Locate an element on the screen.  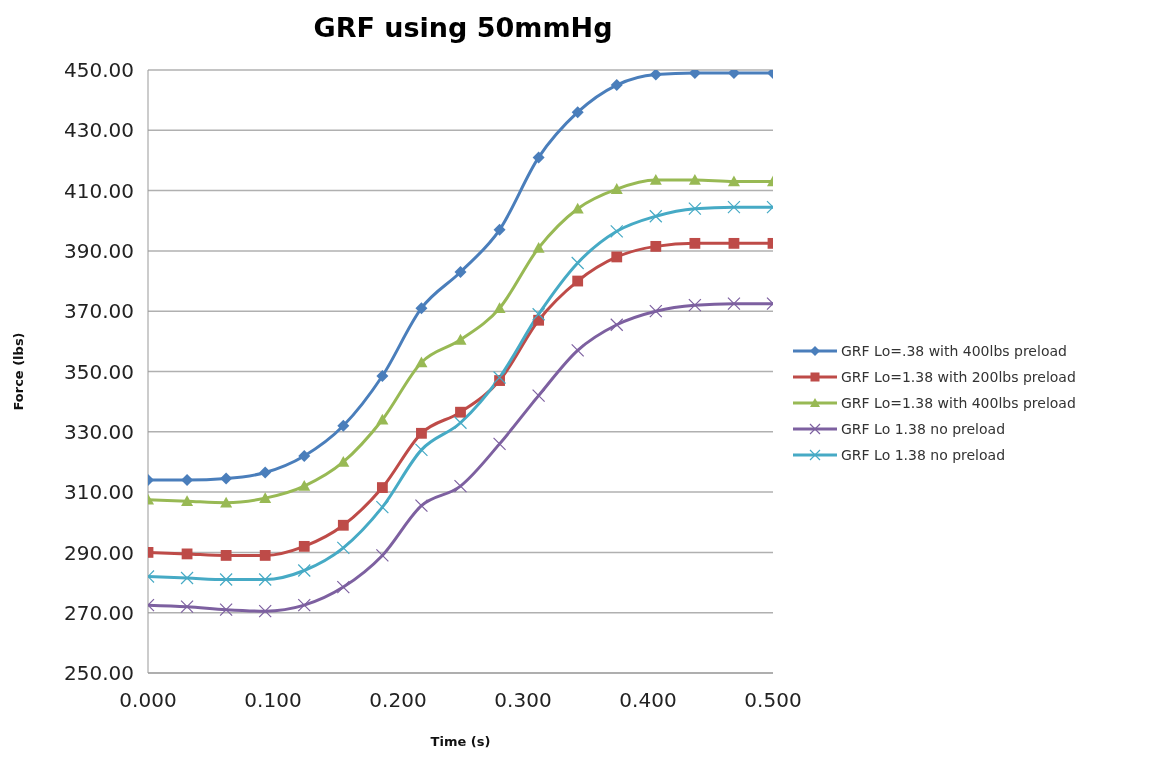
chart-title: GRF using 50mmHg is located at coordinates (463, 28).